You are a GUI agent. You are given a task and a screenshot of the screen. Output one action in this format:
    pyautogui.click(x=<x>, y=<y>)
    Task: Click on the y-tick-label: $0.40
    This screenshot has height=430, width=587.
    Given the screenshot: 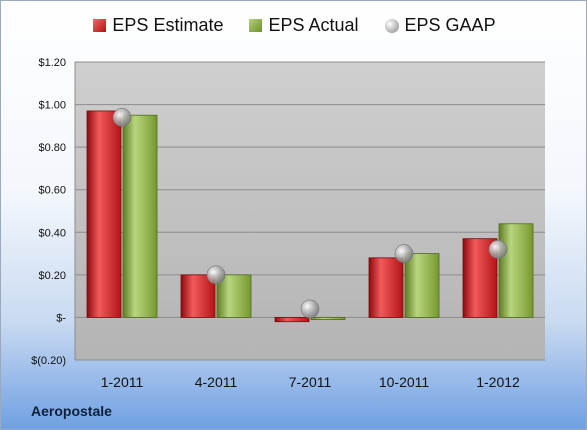 What is the action you would take?
    pyautogui.click(x=52, y=233)
    